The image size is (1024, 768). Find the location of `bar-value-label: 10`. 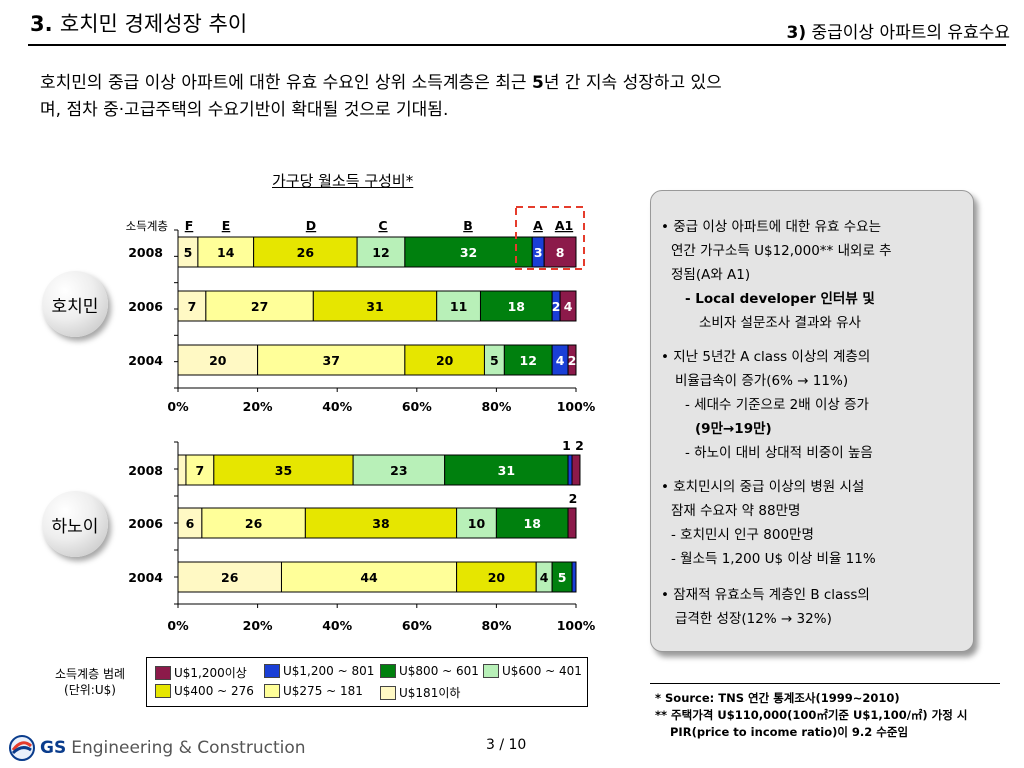

bar-value-label: 10 is located at coordinates (477, 523).